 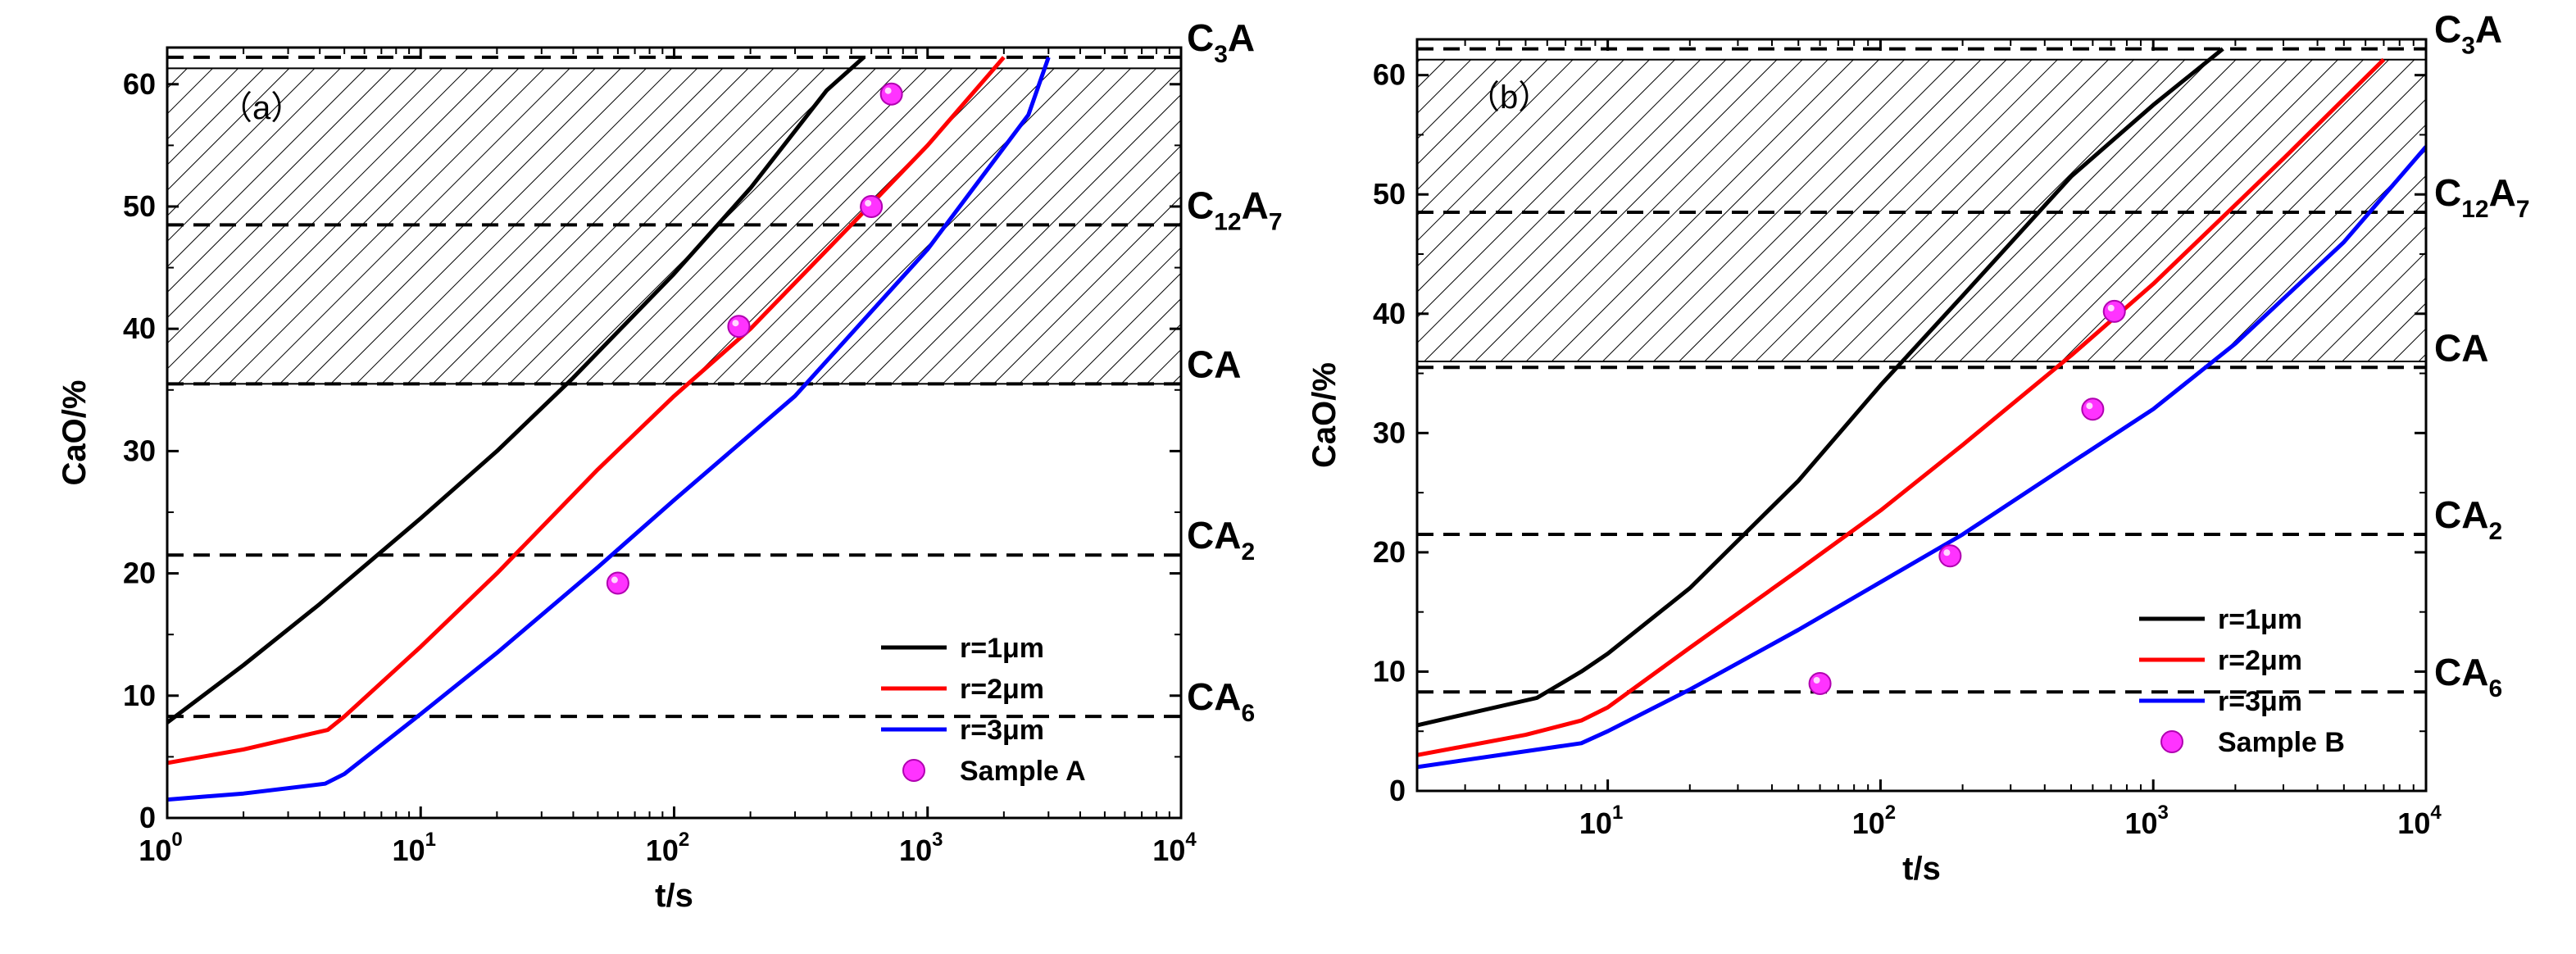 What do you see at coordinates (1509, 98) in the screenshot?
I see `panel-label: （b）` at bounding box center [1509, 98].